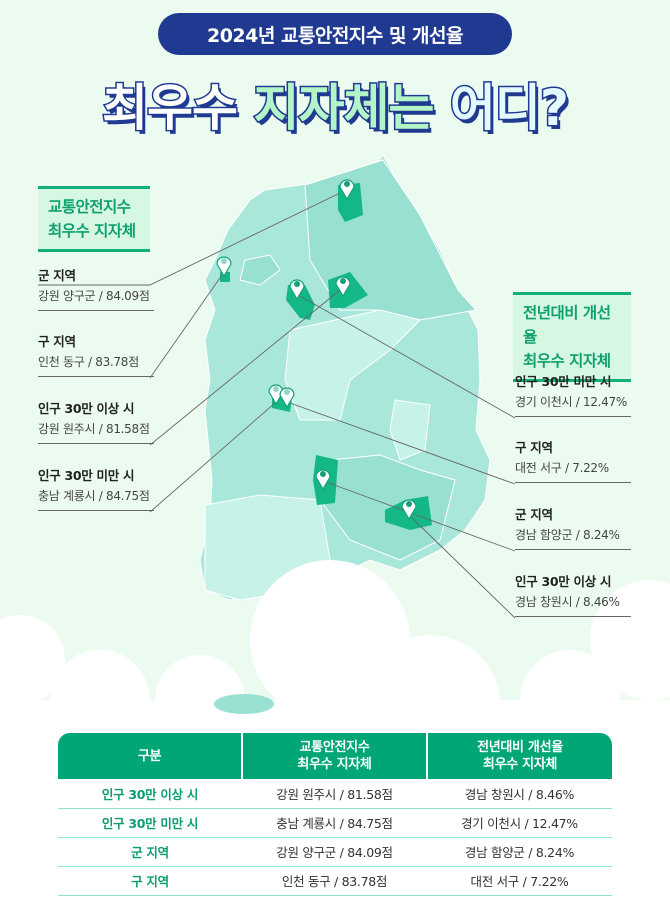  I want to click on header-category: 구분, so click(150, 756).